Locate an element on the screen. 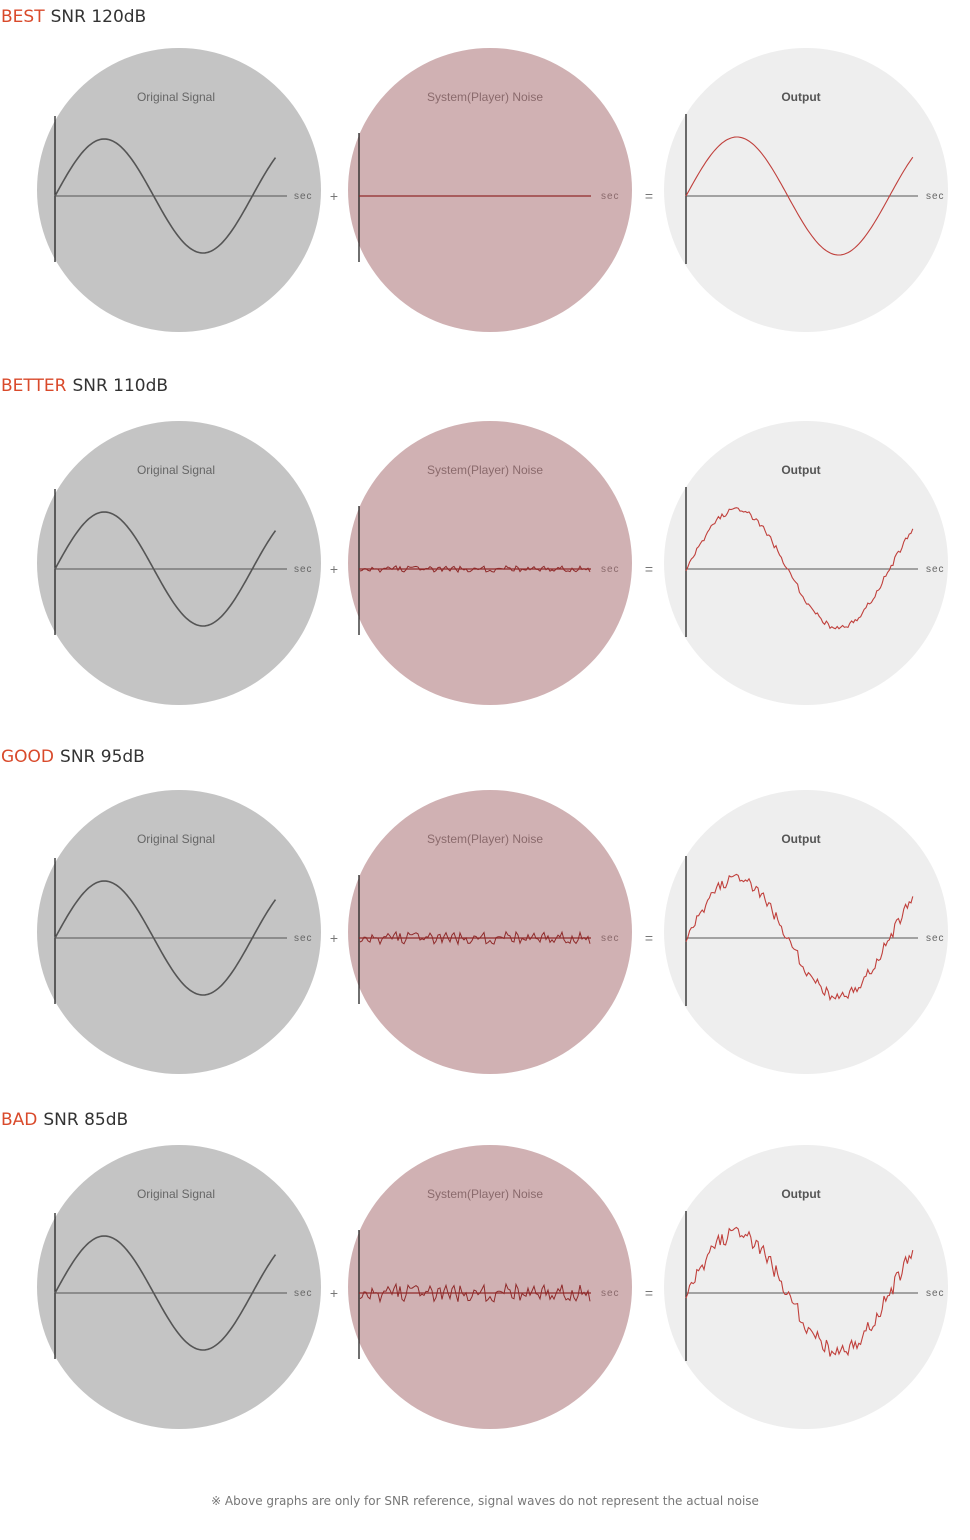  snr-value: SNR 110dB is located at coordinates (120, 386).